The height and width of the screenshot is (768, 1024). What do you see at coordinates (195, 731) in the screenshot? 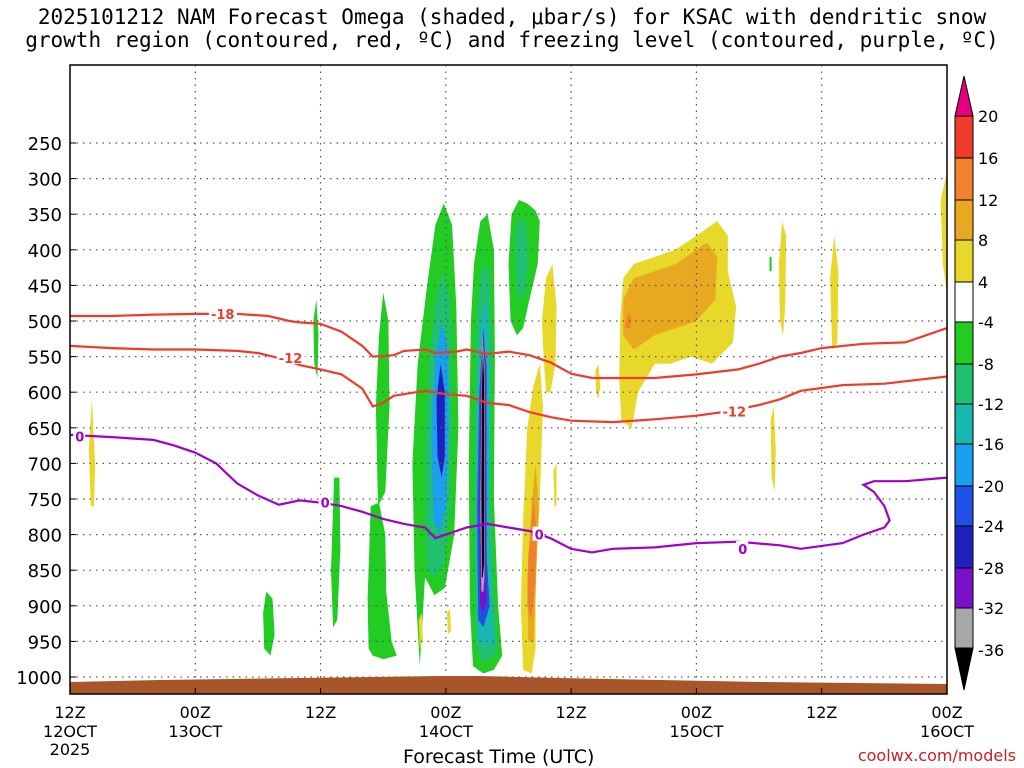
I see `x-tick-sublabel-1: 13OCT` at bounding box center [195, 731].